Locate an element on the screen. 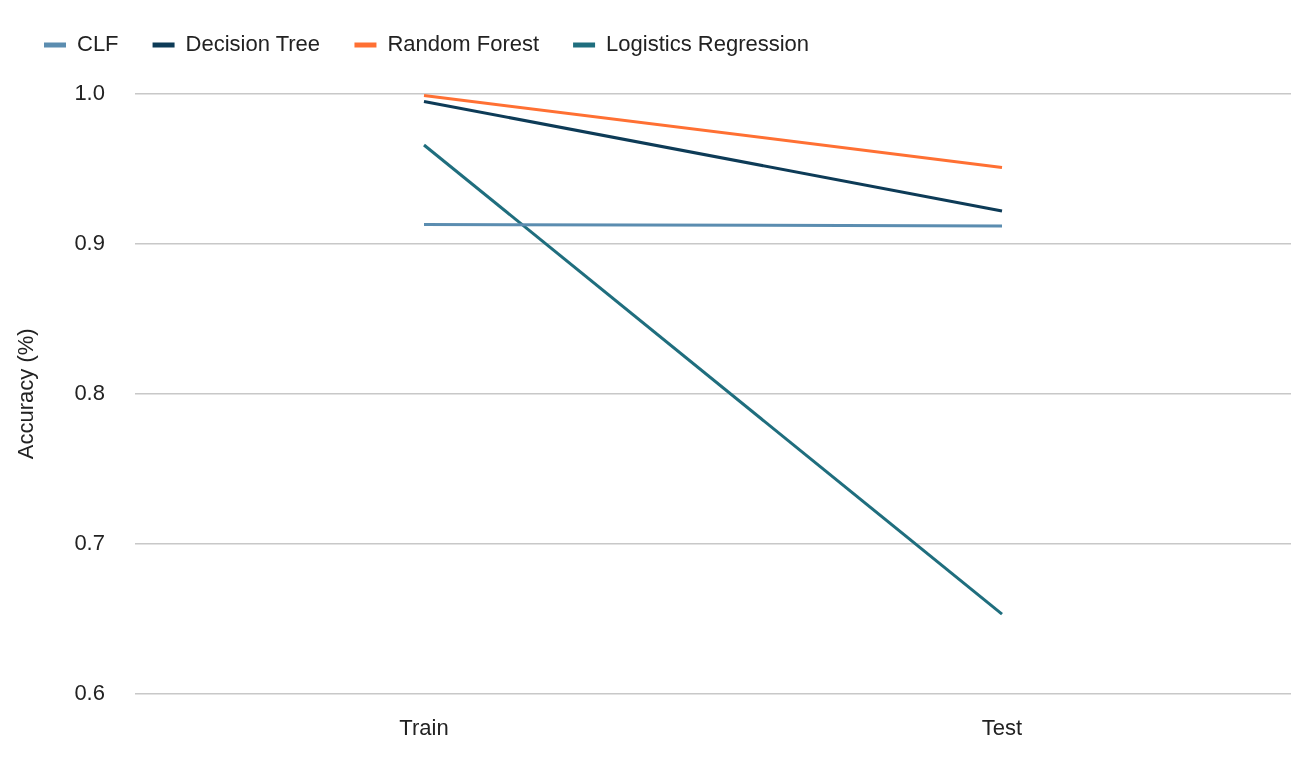 This screenshot has width=1291, height=766. y-axis-title: Accuracy (%) is located at coordinates (26, 394).